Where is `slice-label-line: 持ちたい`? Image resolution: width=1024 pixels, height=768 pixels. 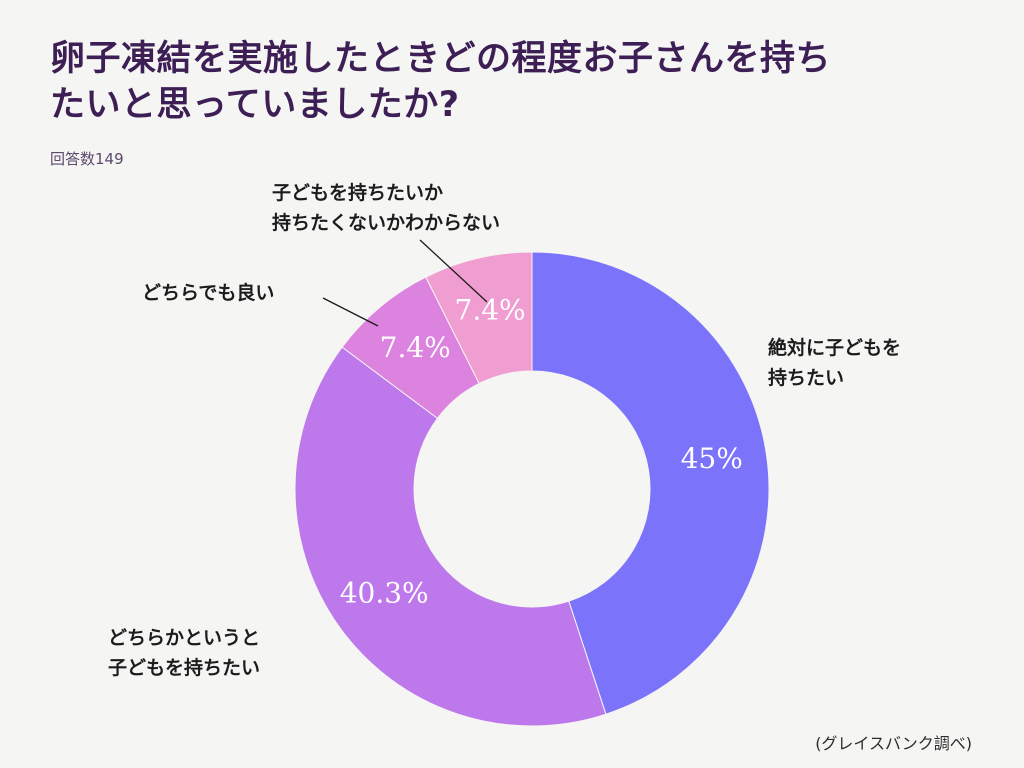
slice-label-line: 持ちたい is located at coordinates (806, 378).